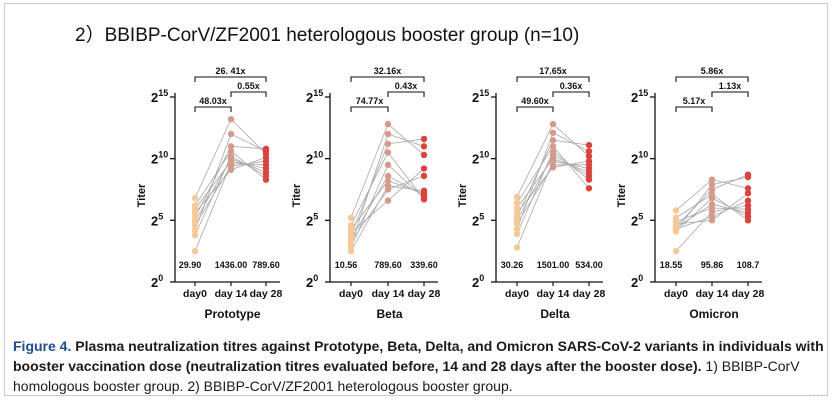 Image resolution: width=834 pixels, height=401 pixels. What do you see at coordinates (589, 265) in the screenshot?
I see `median-label: 534.00` at bounding box center [589, 265].